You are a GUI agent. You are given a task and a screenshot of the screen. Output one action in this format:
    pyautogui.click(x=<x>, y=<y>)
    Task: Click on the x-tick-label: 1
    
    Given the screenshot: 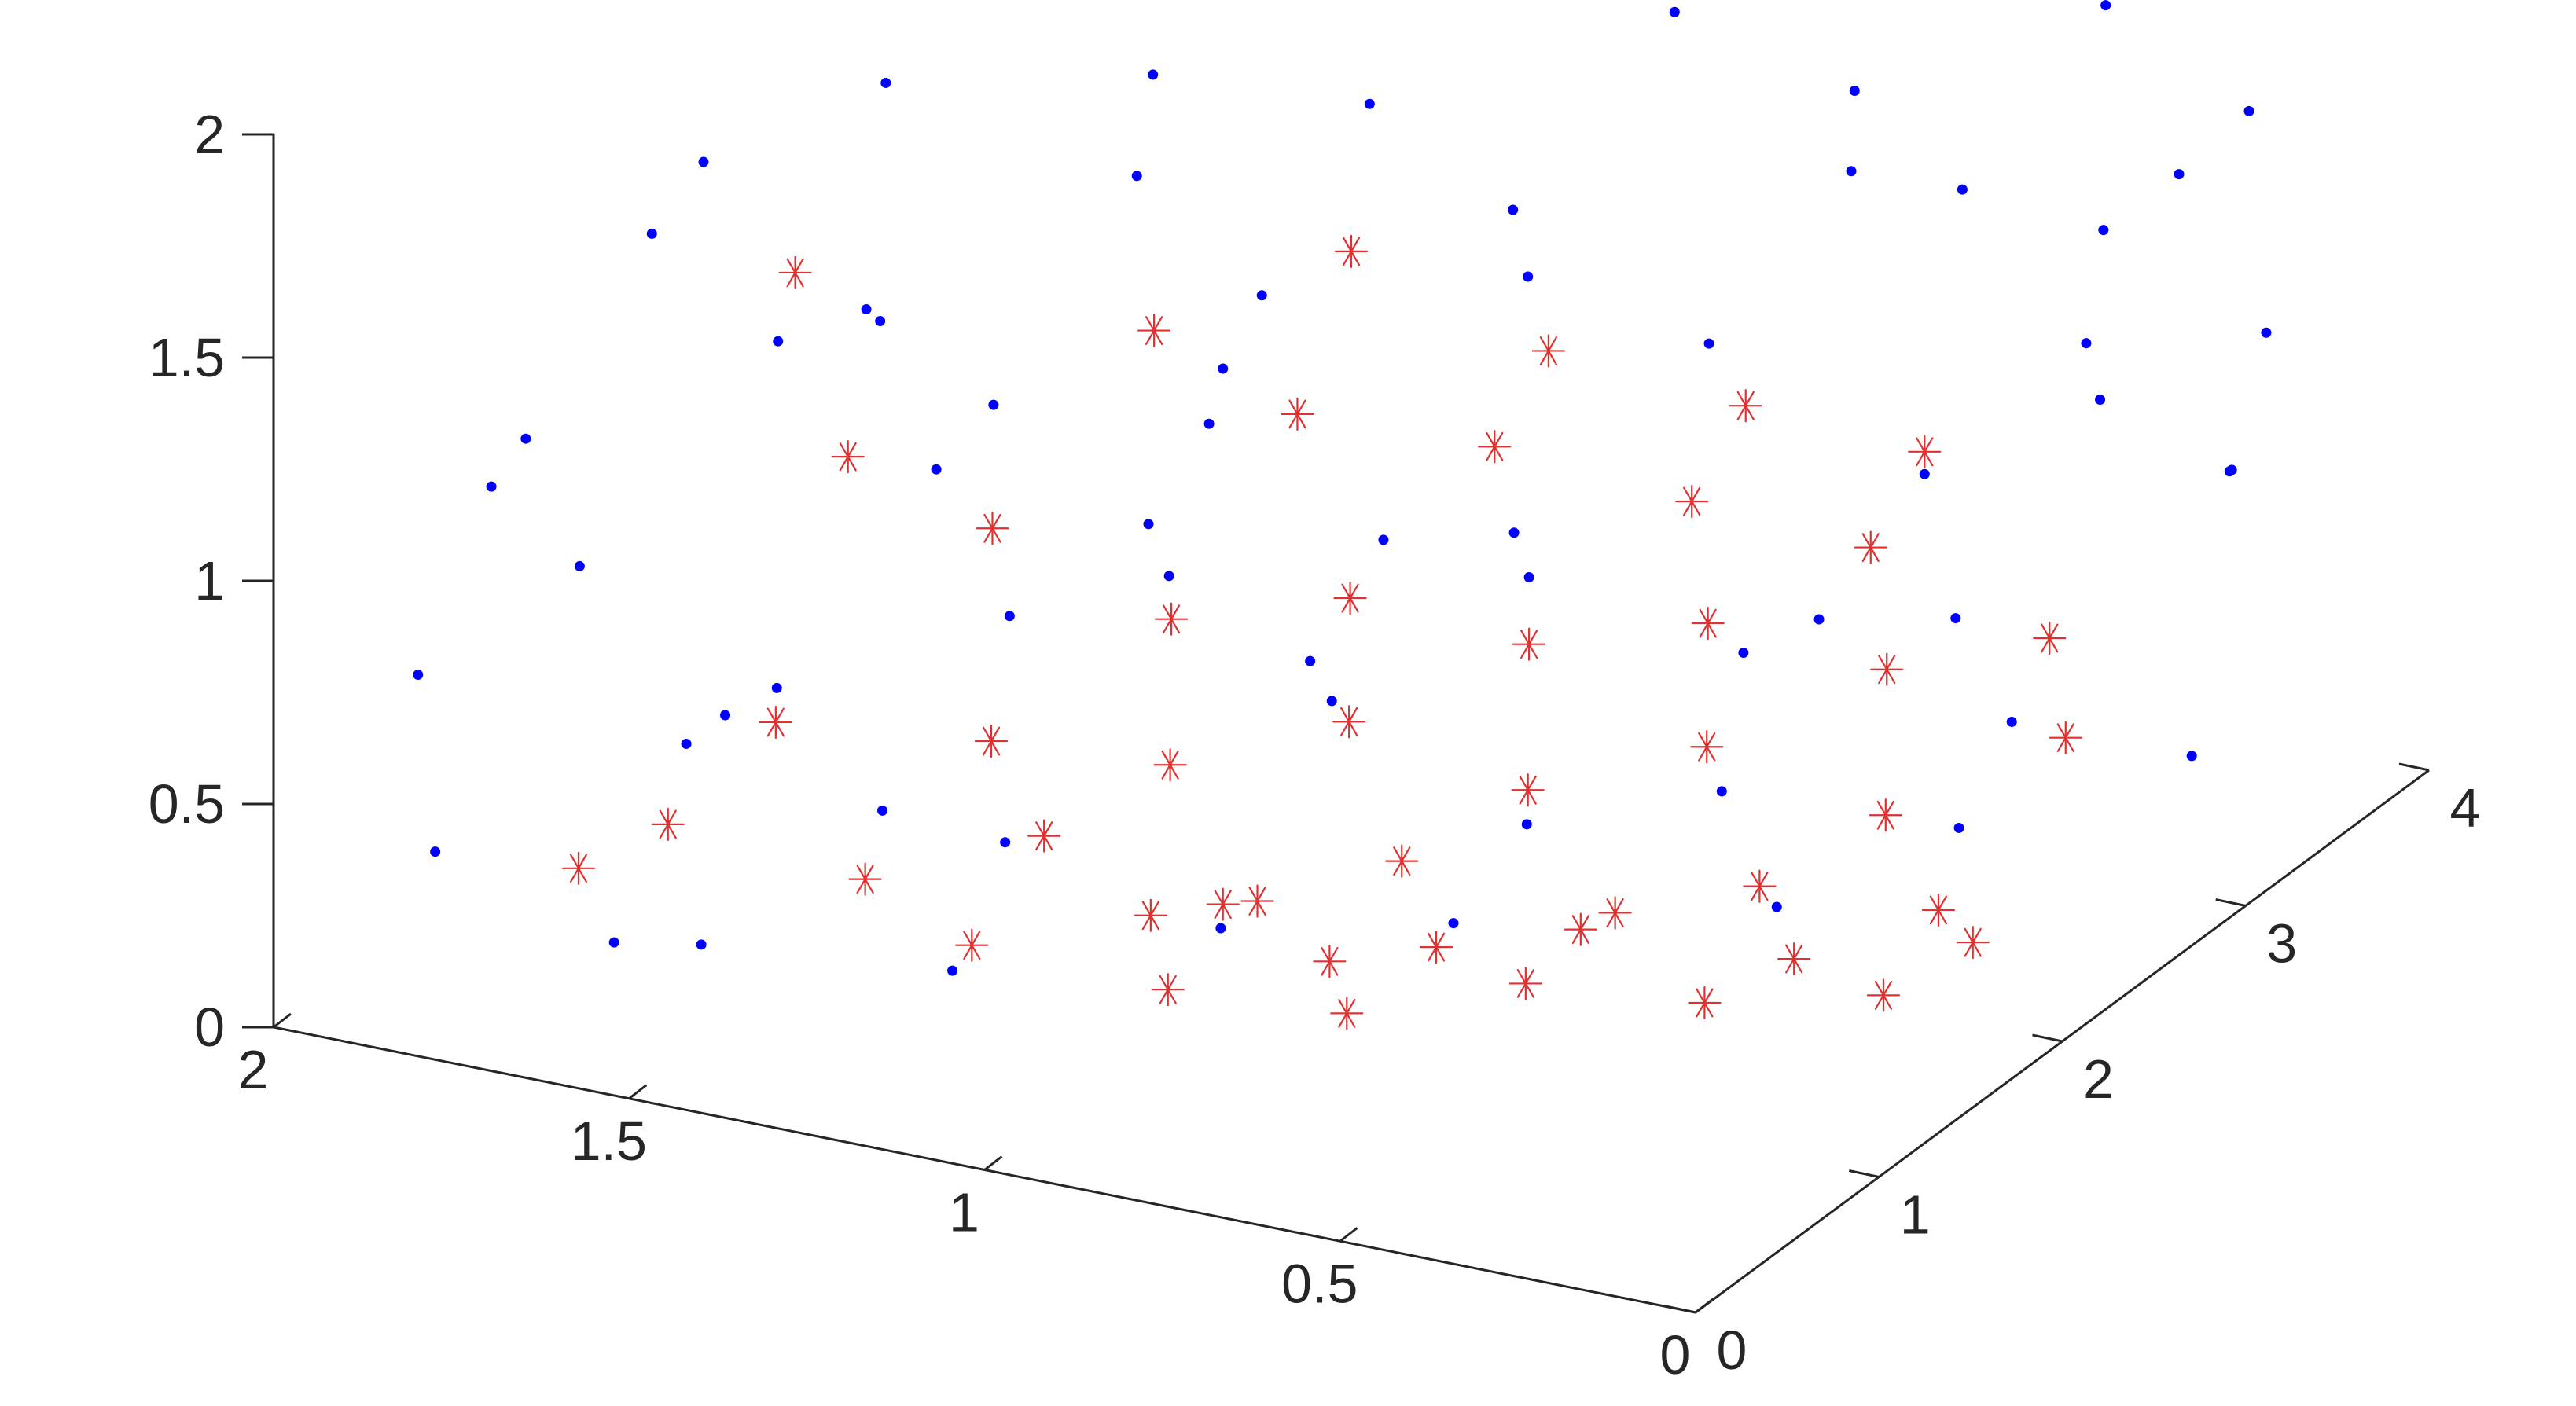 What is the action you would take?
    pyautogui.click(x=964, y=1212)
    